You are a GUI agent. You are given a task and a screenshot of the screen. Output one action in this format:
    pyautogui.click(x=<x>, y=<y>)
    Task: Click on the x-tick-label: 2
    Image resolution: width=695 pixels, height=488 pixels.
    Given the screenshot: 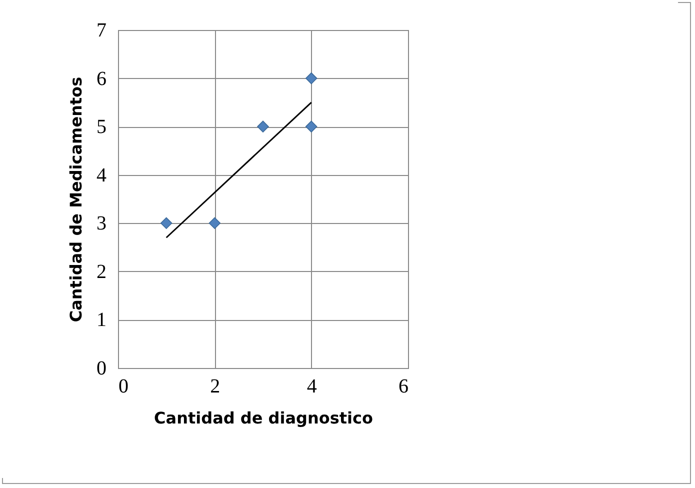 What is the action you would take?
    pyautogui.click(x=215, y=387)
    